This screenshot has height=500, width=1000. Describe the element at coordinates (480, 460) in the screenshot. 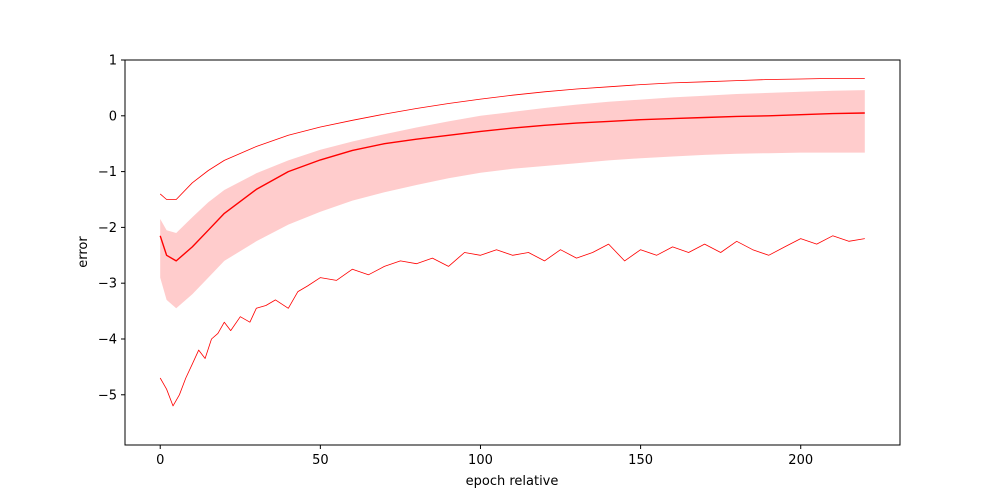

I see `x-tick-label: 100` at that location.